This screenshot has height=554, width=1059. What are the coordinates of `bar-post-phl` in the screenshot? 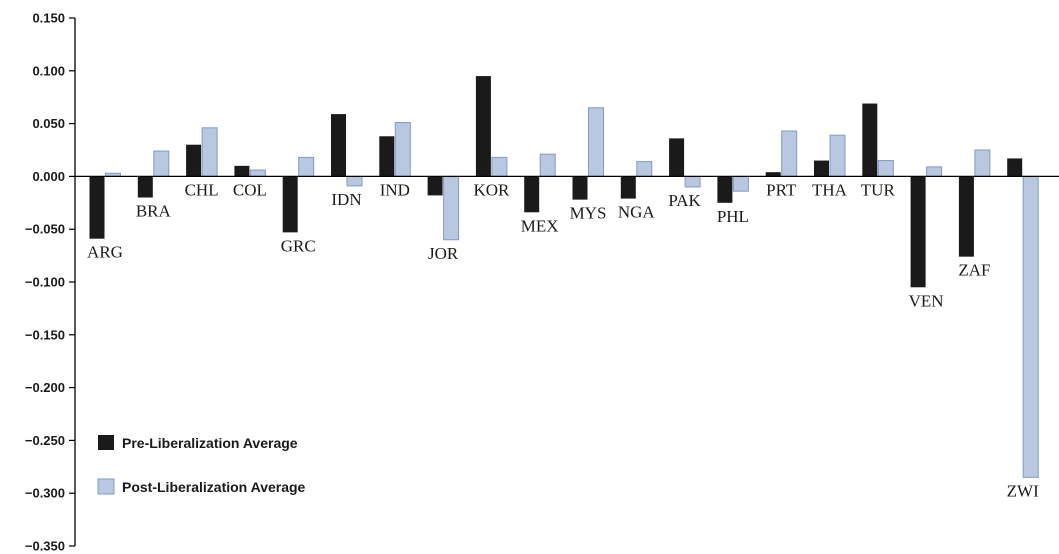 It's located at (740, 183).